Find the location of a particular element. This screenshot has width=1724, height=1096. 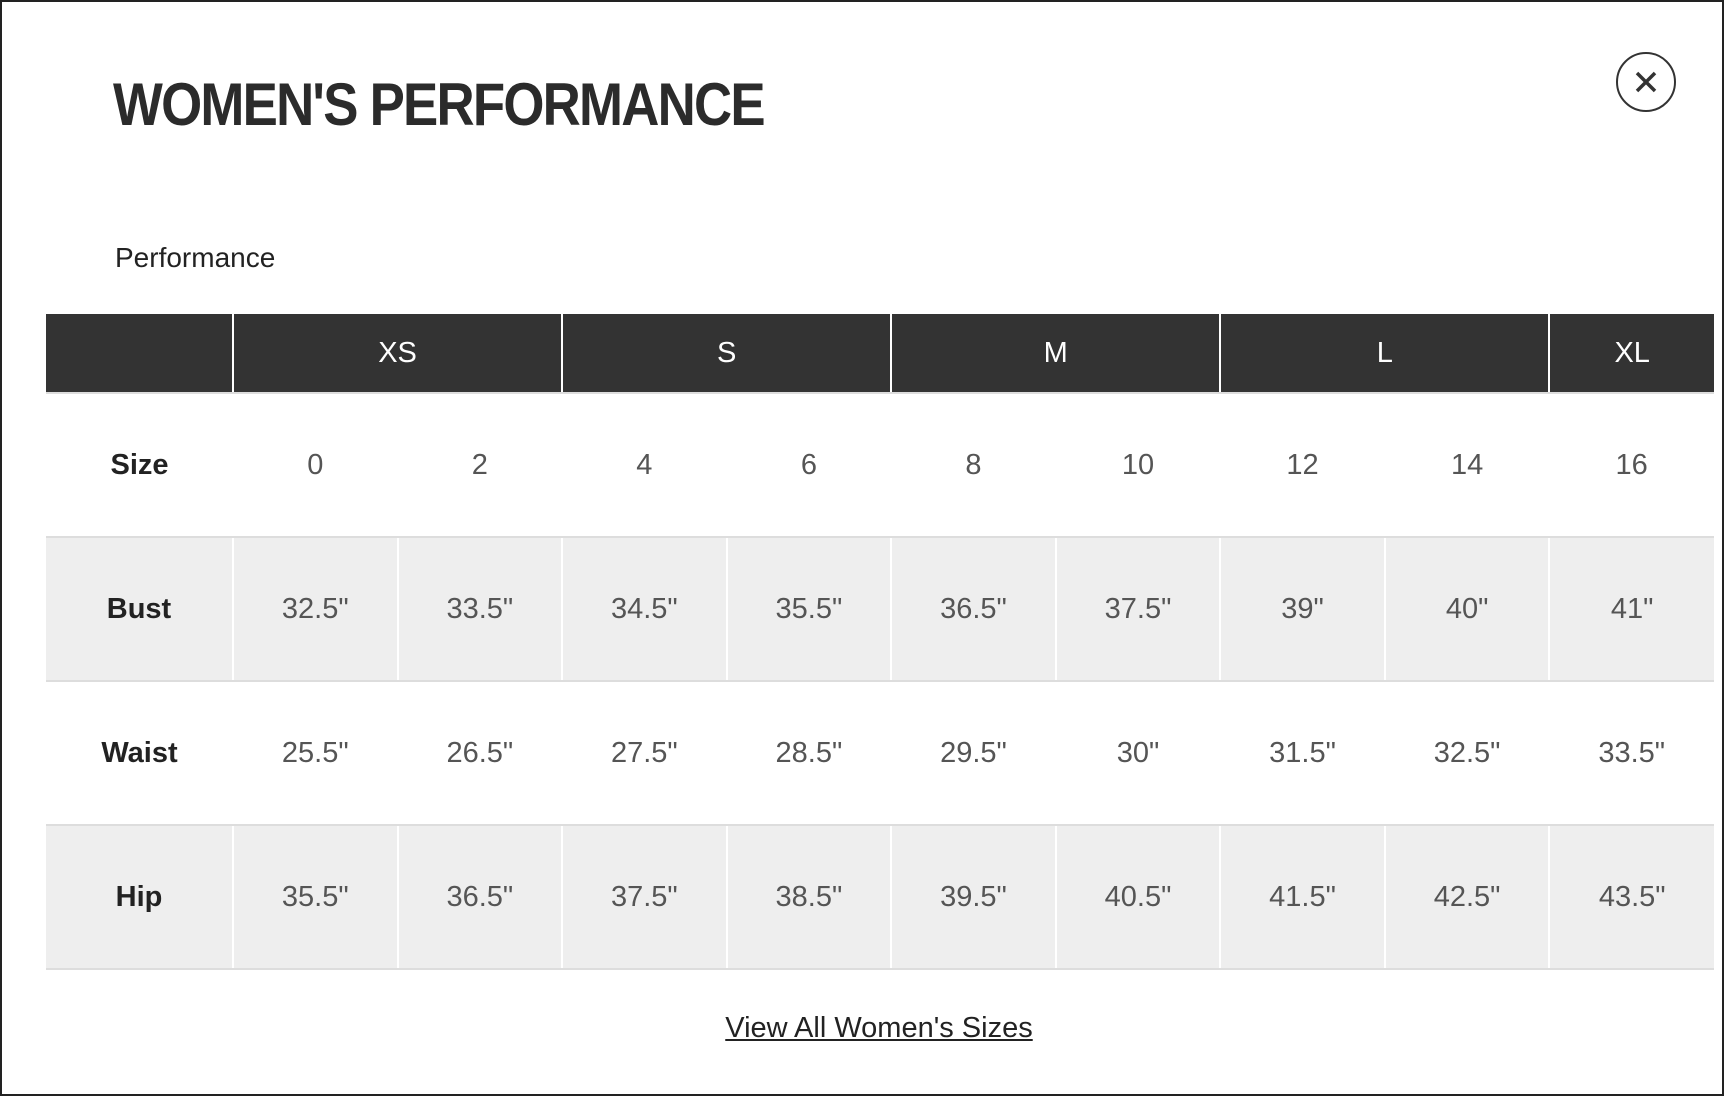

close-button is located at coordinates (1646, 82).